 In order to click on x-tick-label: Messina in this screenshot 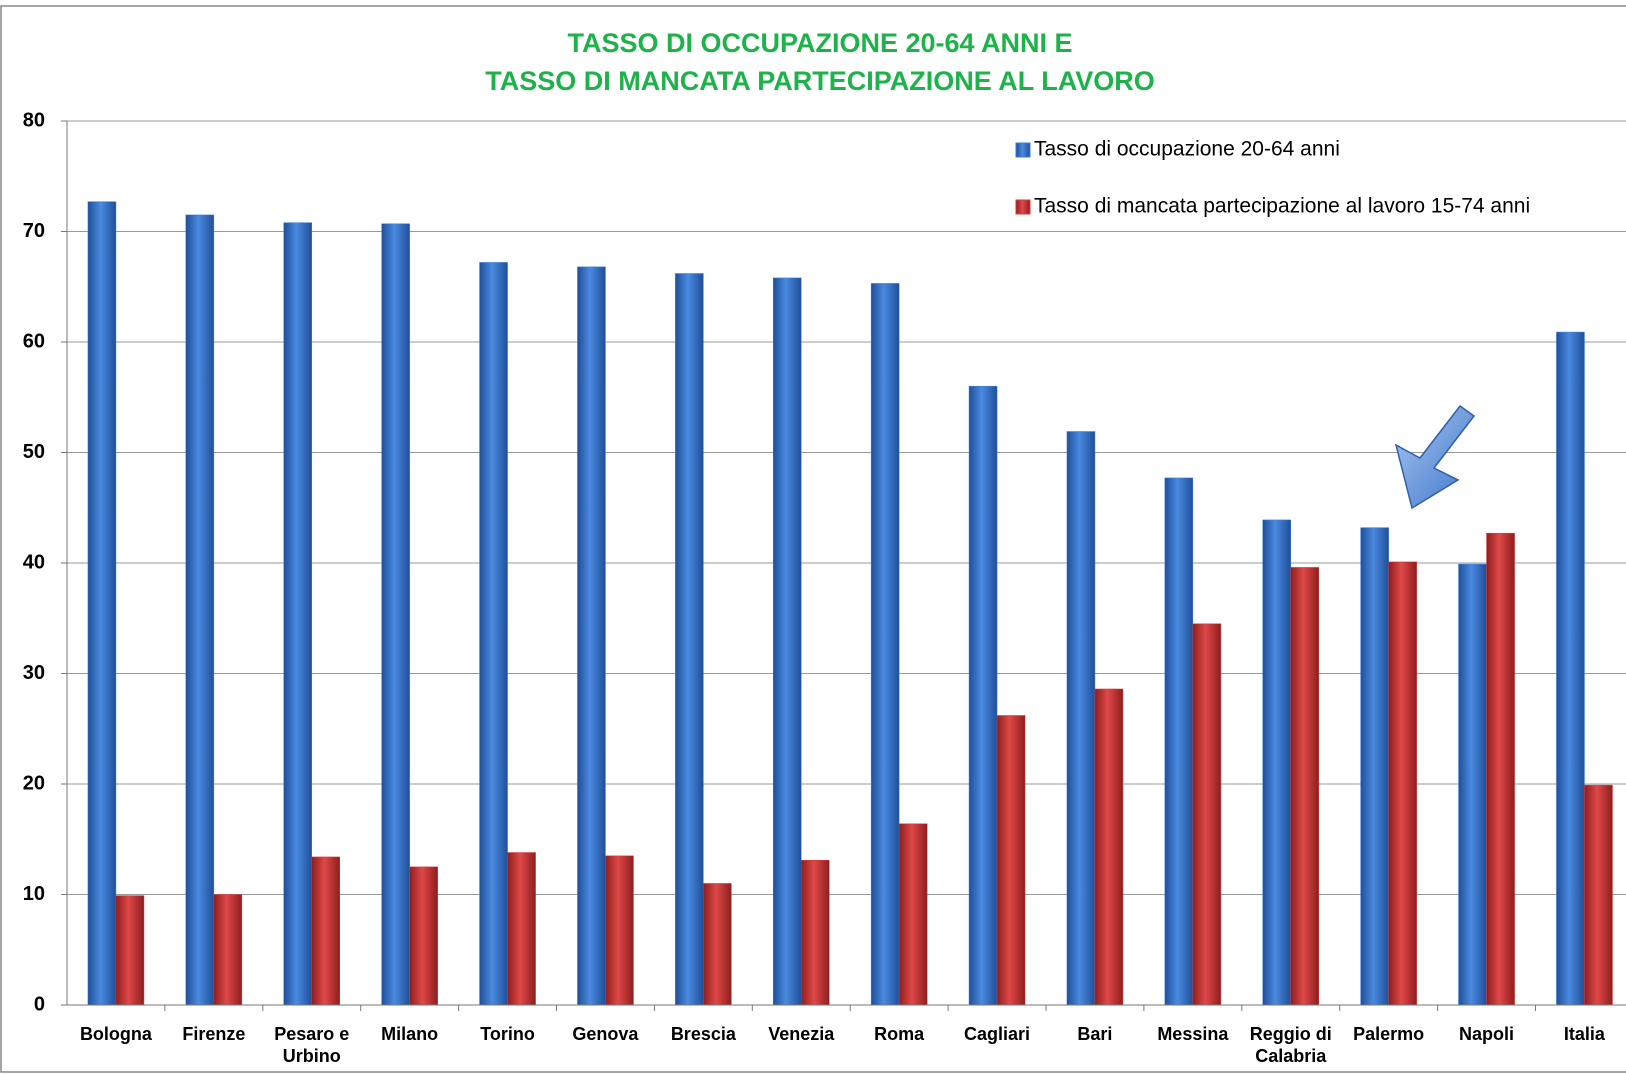, I will do `click(1193, 1034)`.